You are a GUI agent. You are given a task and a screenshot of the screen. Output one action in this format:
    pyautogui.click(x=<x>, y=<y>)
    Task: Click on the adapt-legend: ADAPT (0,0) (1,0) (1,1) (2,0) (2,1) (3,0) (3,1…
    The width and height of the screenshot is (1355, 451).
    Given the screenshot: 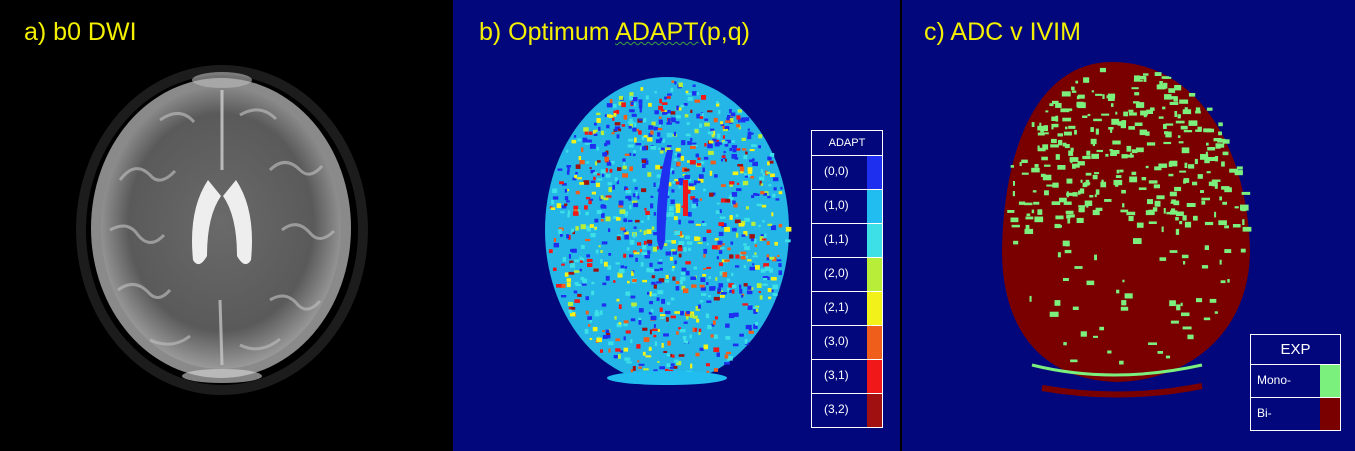 What is the action you would take?
    pyautogui.click(x=847, y=279)
    